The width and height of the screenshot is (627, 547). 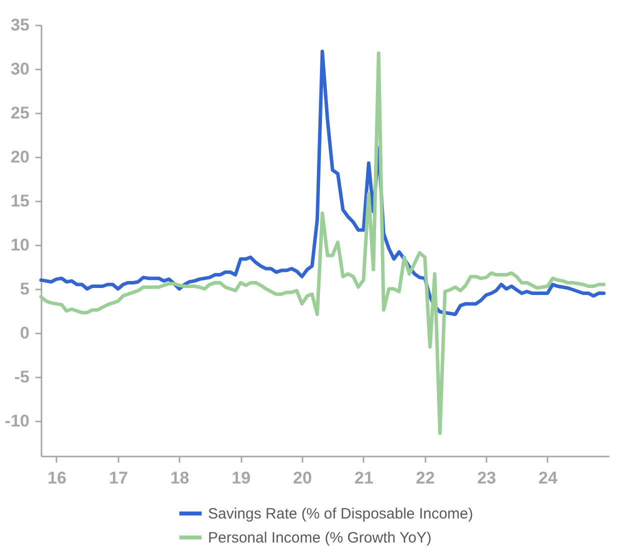 What do you see at coordinates (20, 244) in the screenshot?
I see `y-tick-label: 10` at bounding box center [20, 244].